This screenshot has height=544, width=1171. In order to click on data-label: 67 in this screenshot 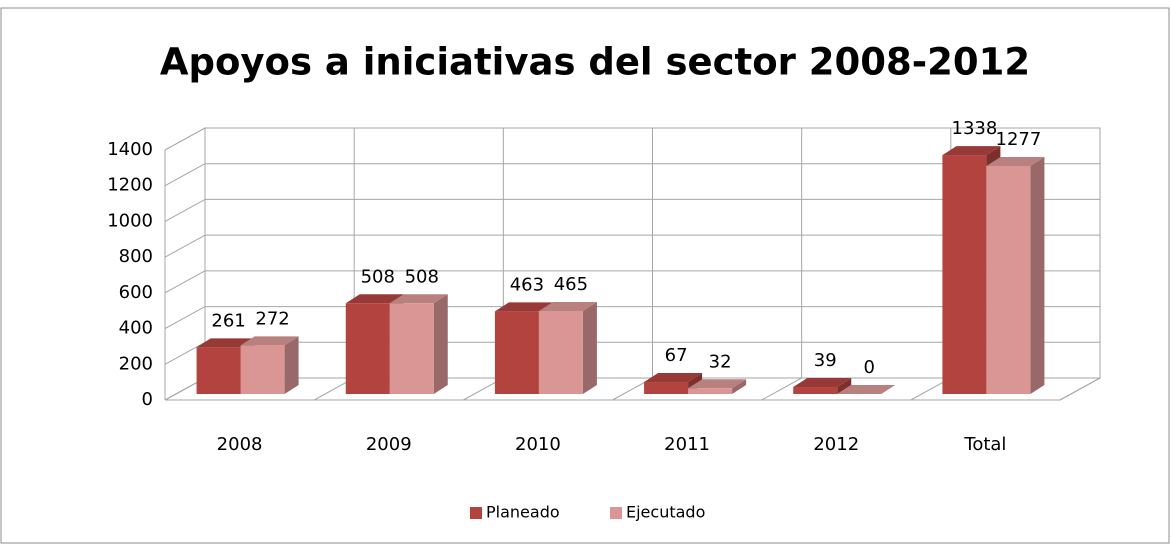, I will do `click(676, 355)`.